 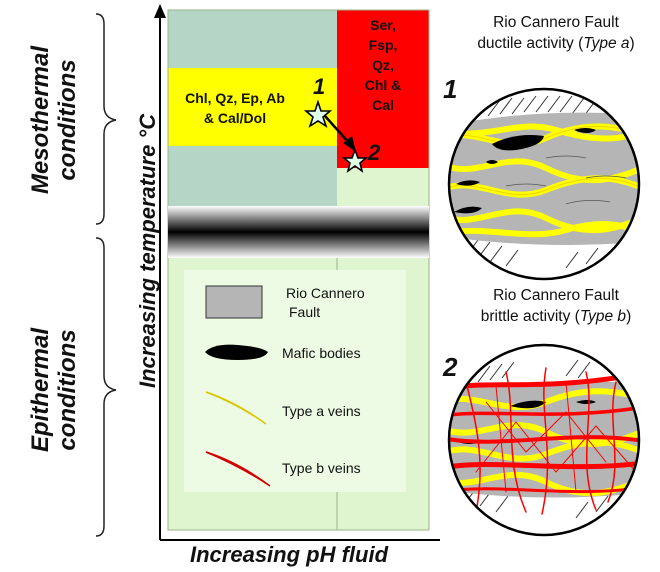 What do you see at coordinates (383, 65) in the screenshot?
I see `red-mineral-label: Ser, Fsp, Qz, Chl & Cal` at bounding box center [383, 65].